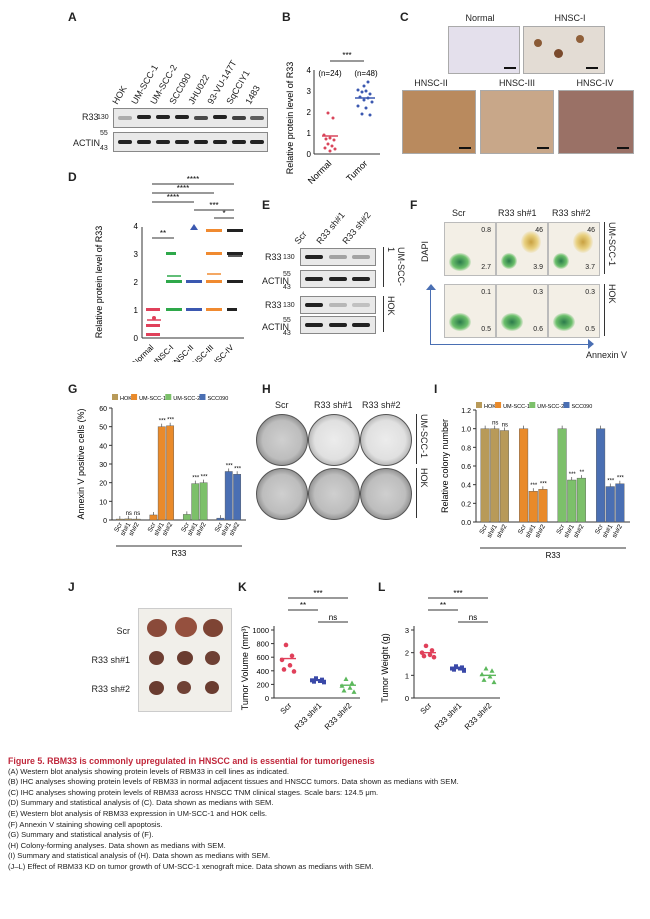  I want to click on panel-e-cell-hok: HOK, so click(389, 314).